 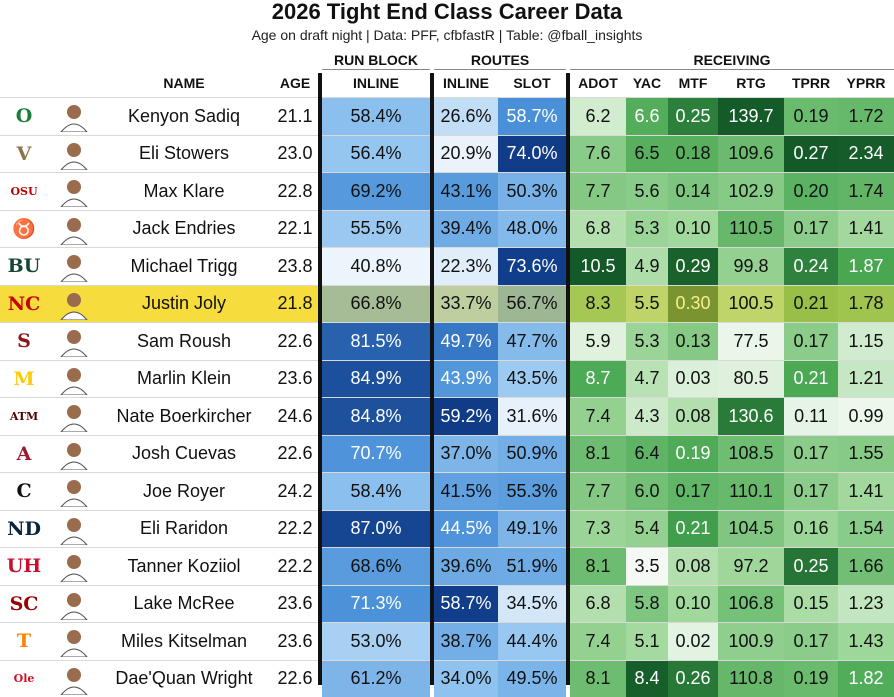 I want to click on cell-name: Justin Joly, so click(x=184, y=304).